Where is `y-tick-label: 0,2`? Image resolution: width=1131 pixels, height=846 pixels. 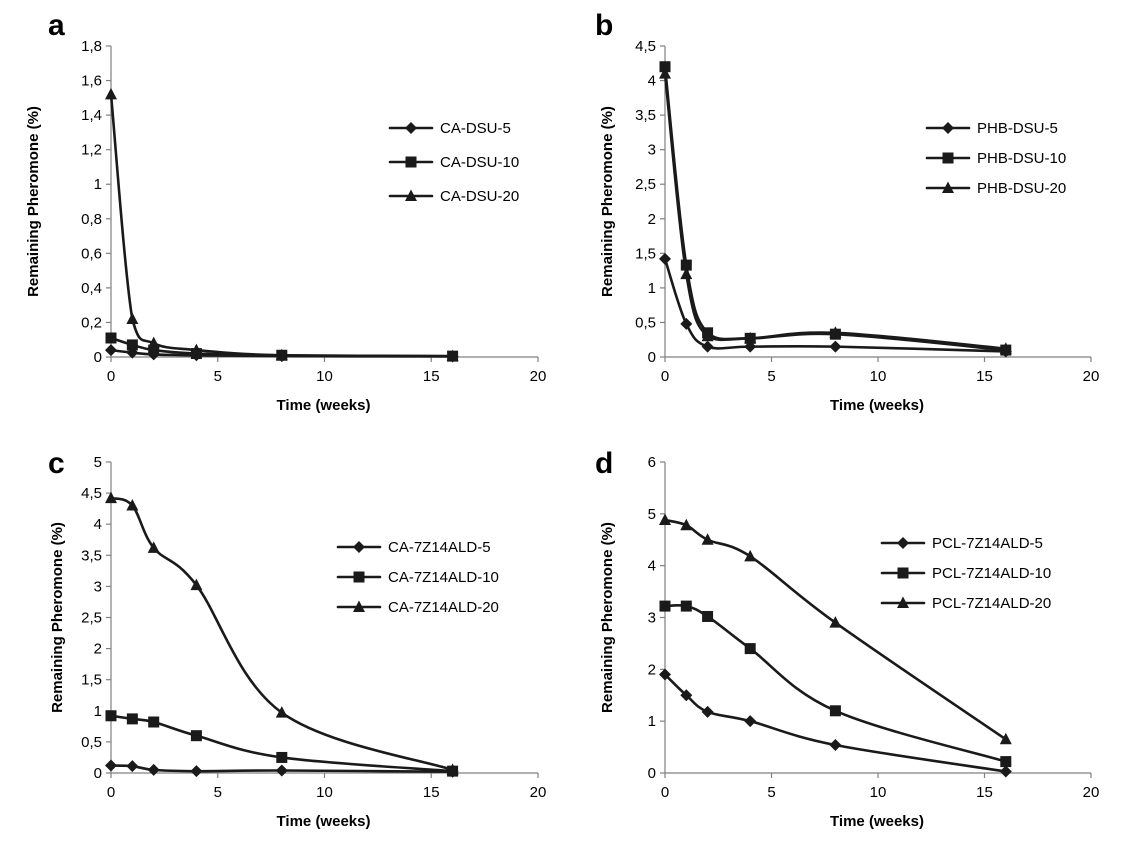 y-tick-label: 0,2 is located at coordinates (91, 322).